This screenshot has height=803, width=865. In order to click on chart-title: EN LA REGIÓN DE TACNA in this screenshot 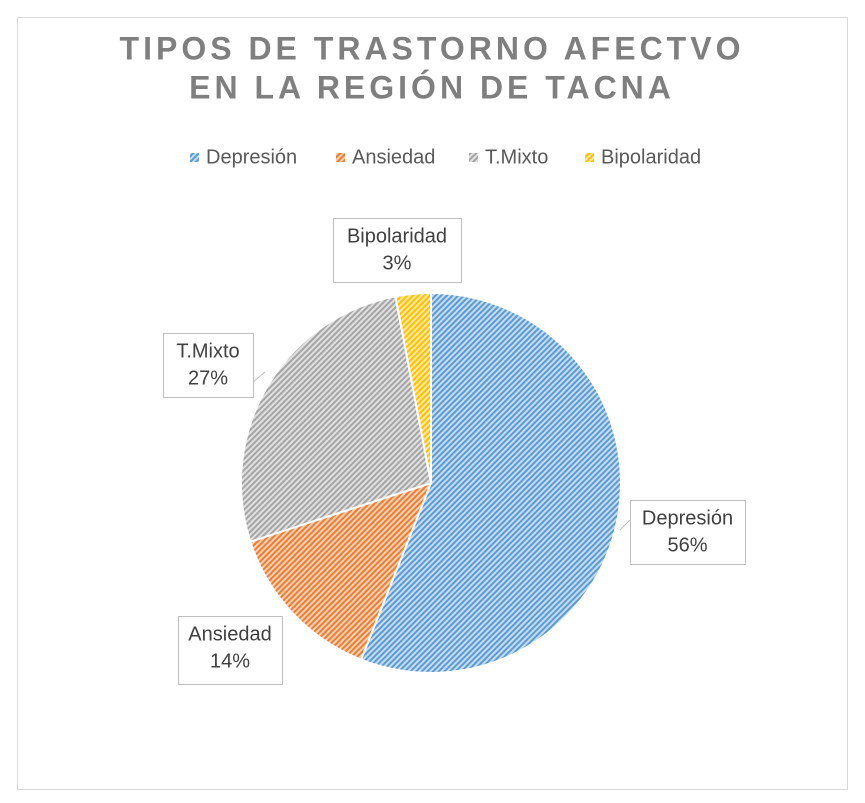, I will do `click(432, 87)`.